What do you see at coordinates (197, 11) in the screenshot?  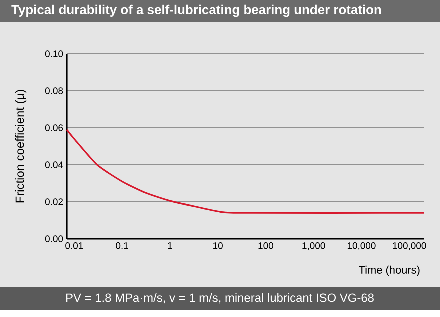 I see `chart-title: Typical durability of a self-lubricating bearing under rotation` at bounding box center [197, 11].